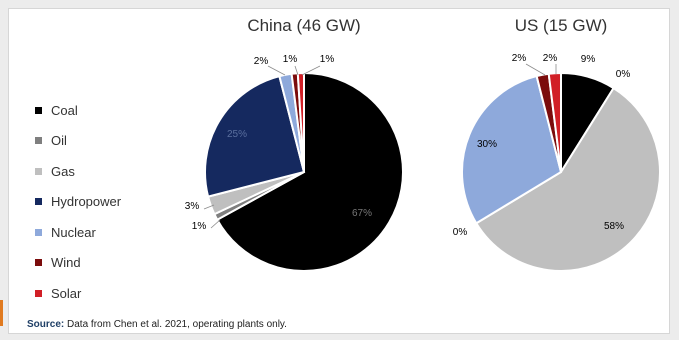 This screenshot has height=340, width=679. Describe the element at coordinates (120, 263) in the screenshot. I see `legend-item-wind: Wind` at that location.